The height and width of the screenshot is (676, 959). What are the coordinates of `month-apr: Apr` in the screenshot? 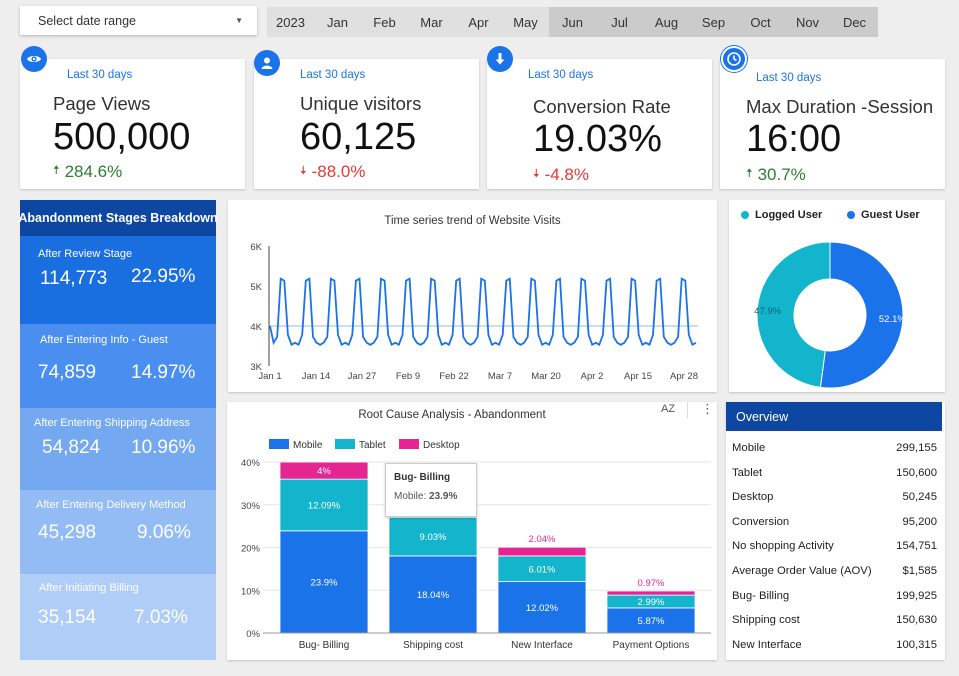 It's located at (478, 22).